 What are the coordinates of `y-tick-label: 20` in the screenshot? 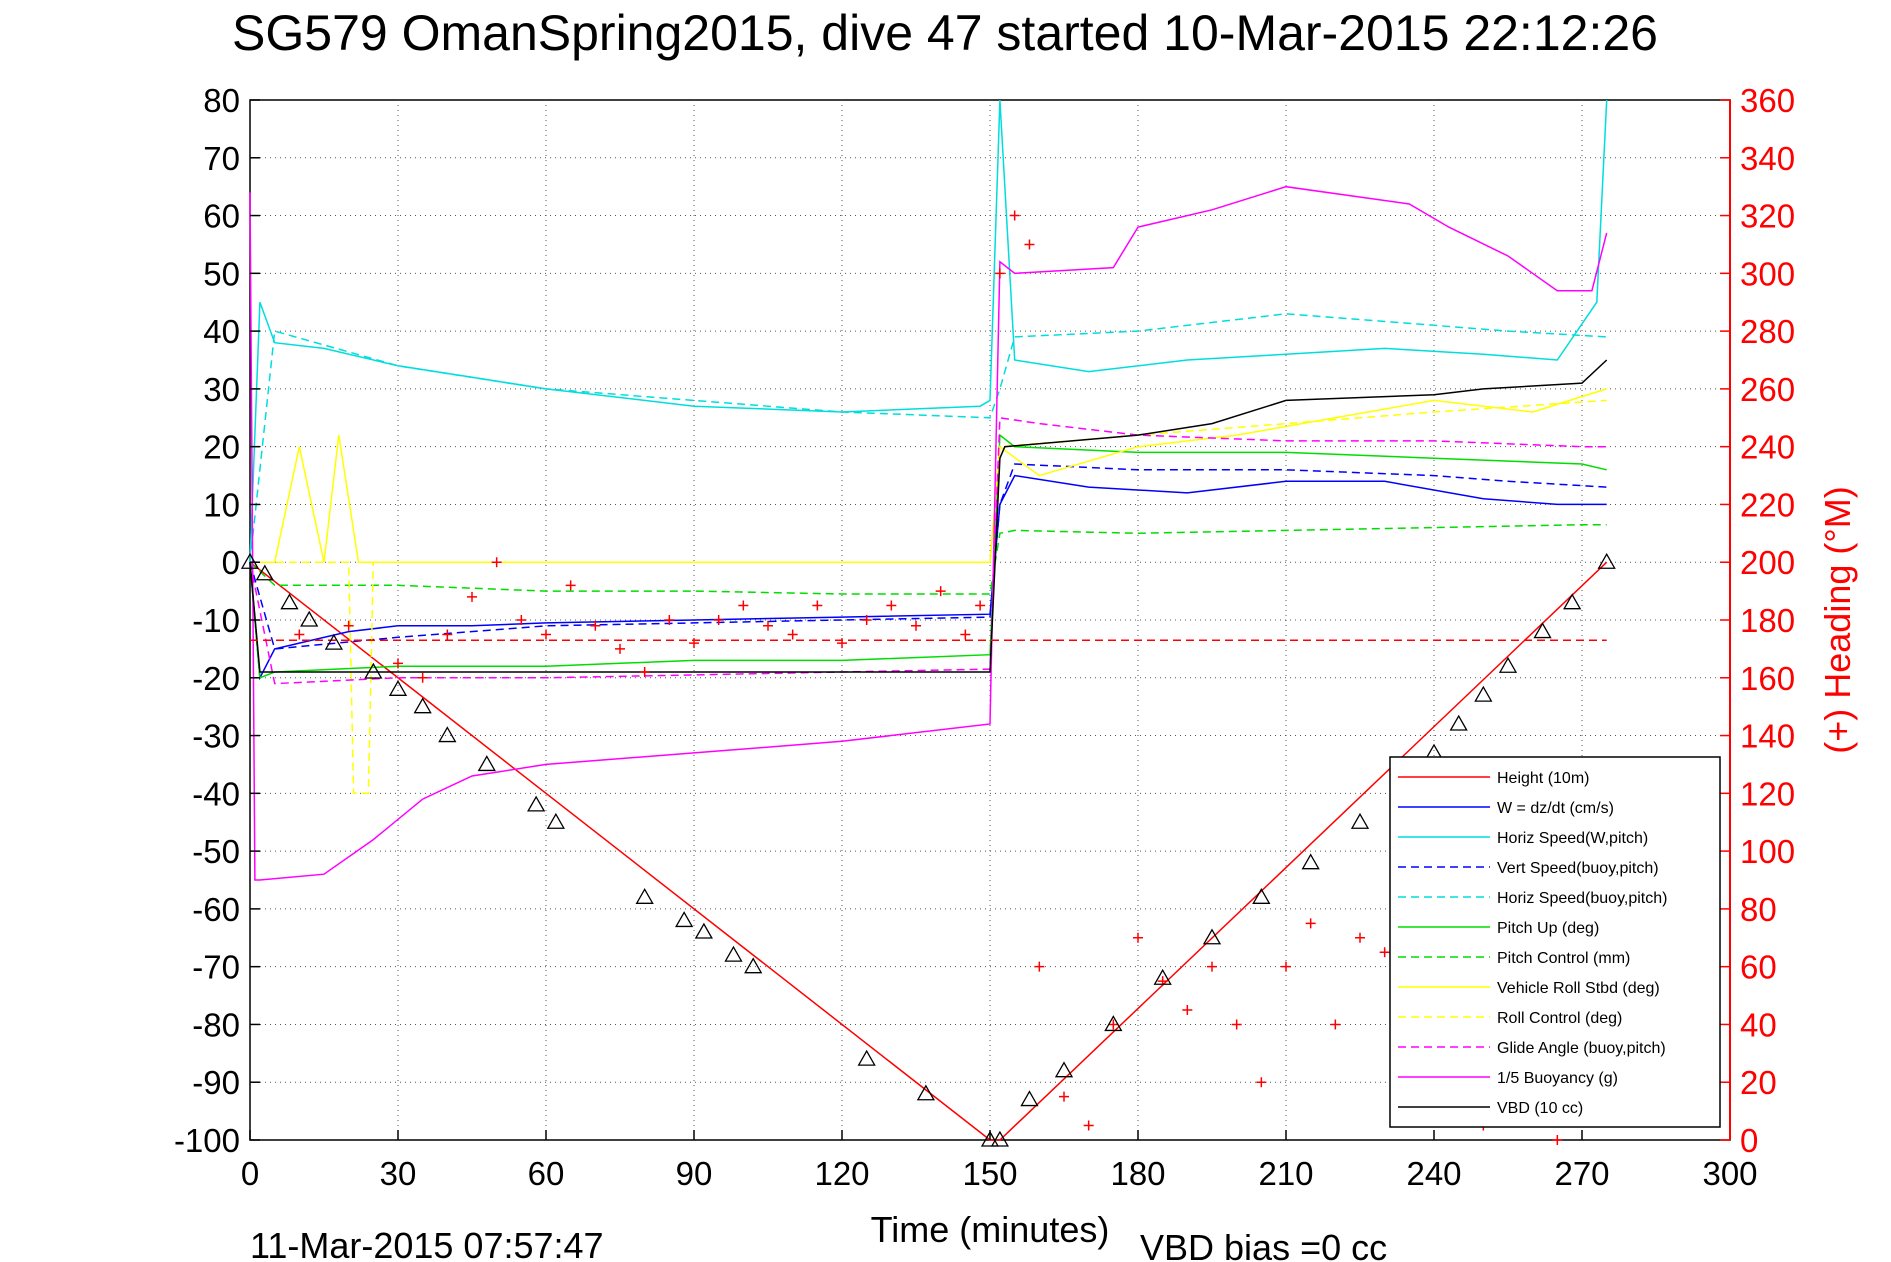 It's located at (221, 447).